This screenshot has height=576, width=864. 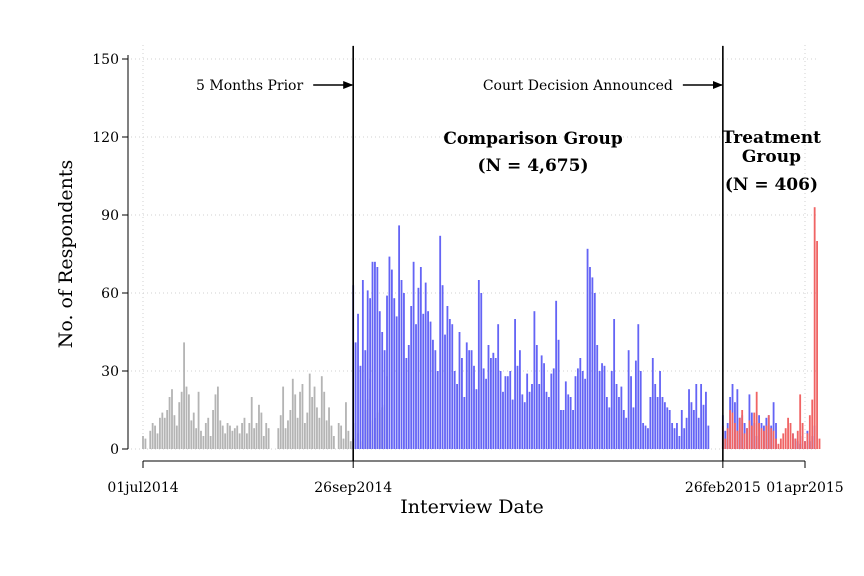 I want to click on group-label-line: (N = 406), so click(x=771, y=185).